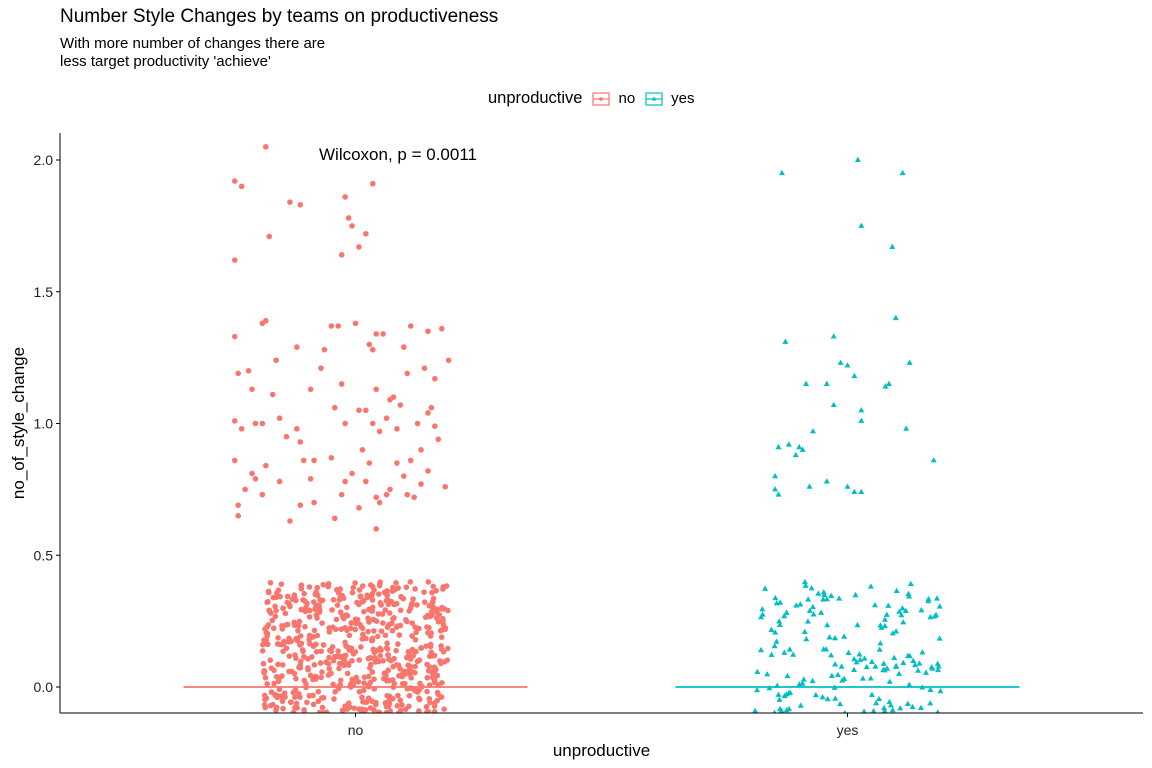 Image resolution: width=1152 pixels, height=768 pixels. What do you see at coordinates (535, 98) in the screenshot?
I see `legend-title: unproductive` at bounding box center [535, 98].